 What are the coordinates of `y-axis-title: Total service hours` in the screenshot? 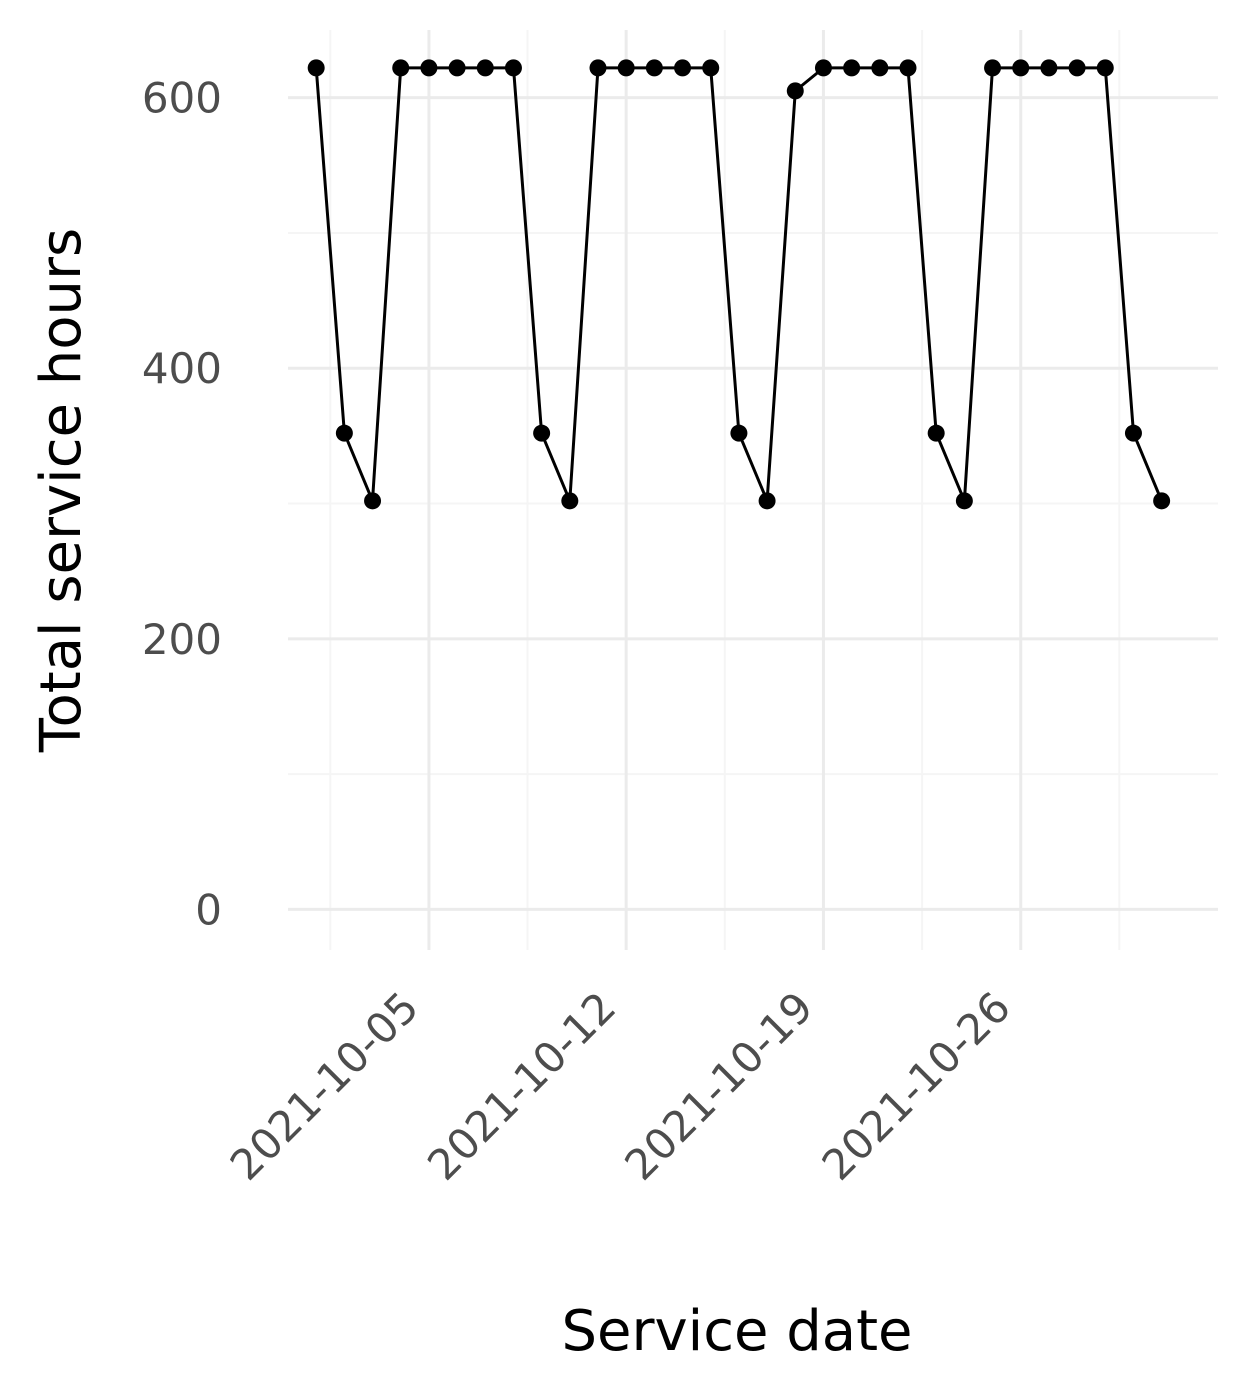 It's located at (61, 490).